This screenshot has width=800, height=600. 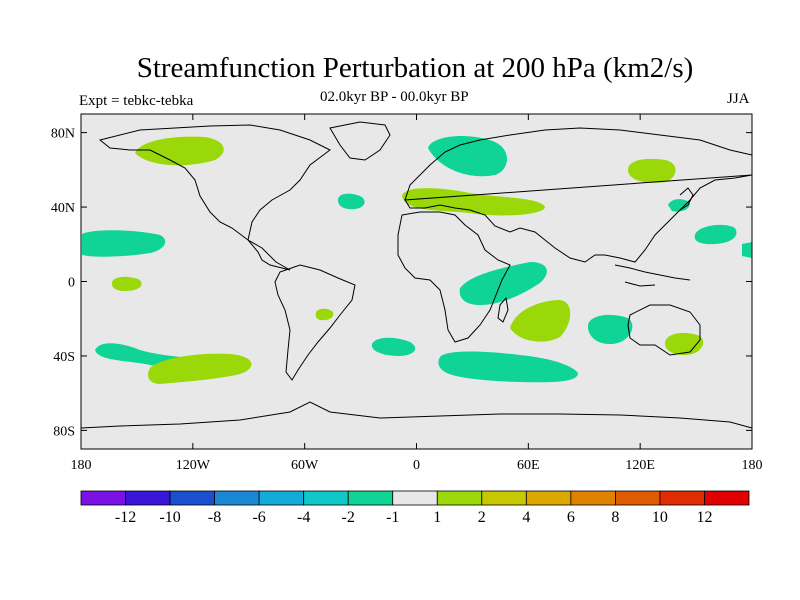 What do you see at coordinates (503, 309) in the screenshot?
I see `coast-madagascar` at bounding box center [503, 309].